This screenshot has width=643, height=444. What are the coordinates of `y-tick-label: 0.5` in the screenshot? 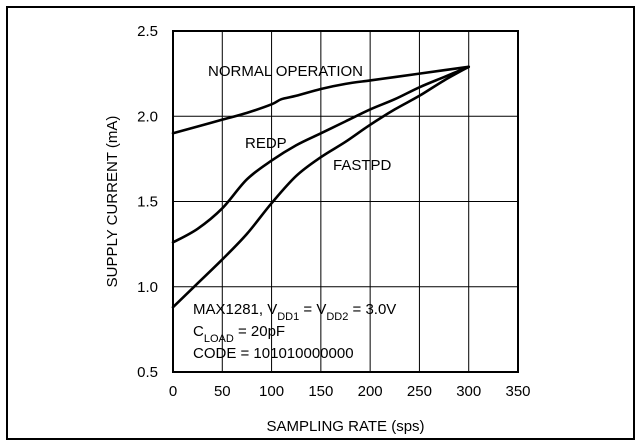 It's located at (147, 372).